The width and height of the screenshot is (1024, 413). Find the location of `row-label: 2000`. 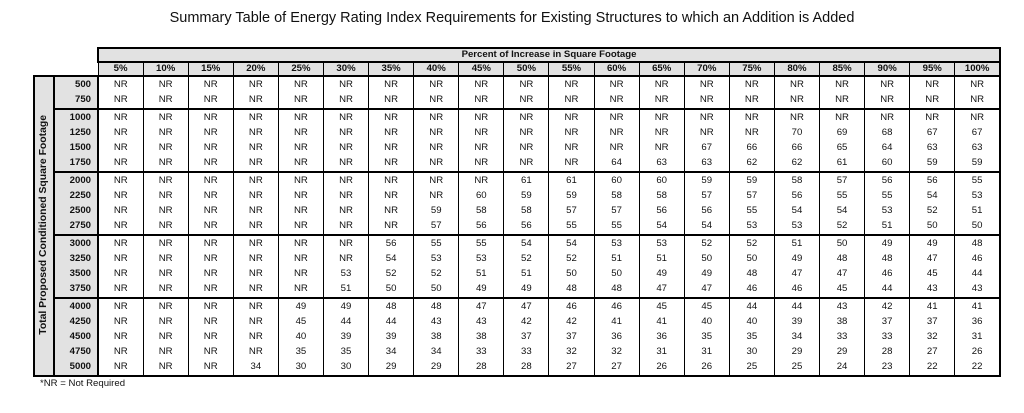

row-label: 2000 is located at coordinates (76, 179).